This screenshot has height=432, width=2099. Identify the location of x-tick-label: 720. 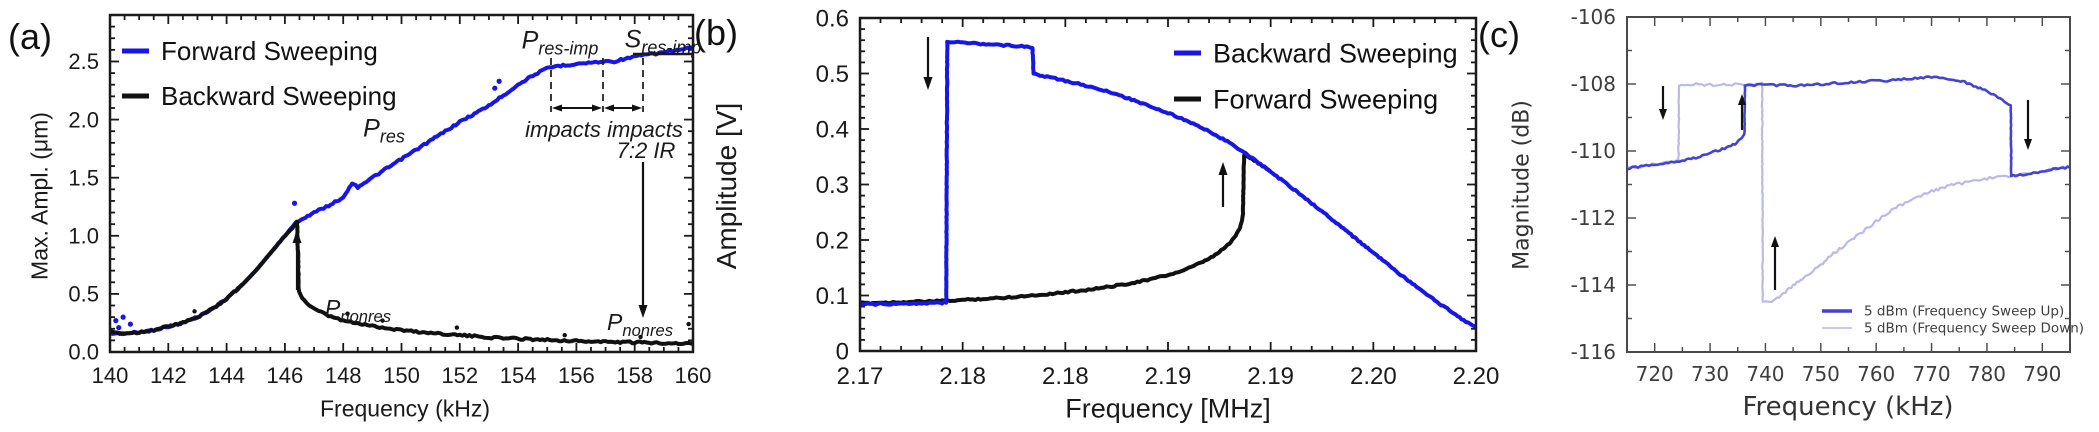
(1655, 374).